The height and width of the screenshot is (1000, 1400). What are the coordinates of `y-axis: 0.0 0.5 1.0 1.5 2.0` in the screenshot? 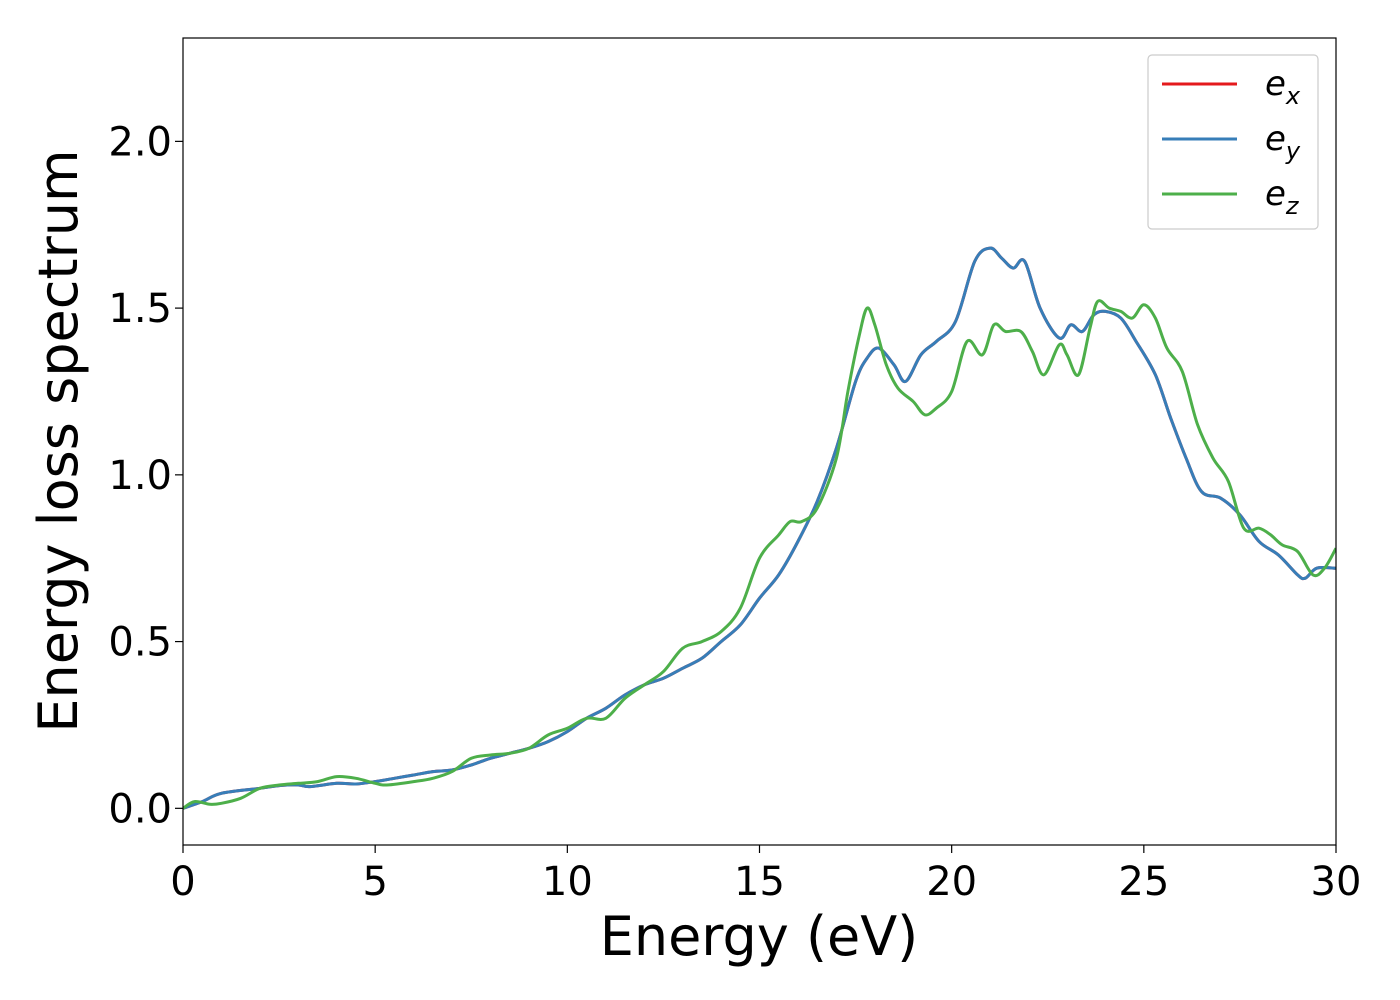 It's located at (145, 475).